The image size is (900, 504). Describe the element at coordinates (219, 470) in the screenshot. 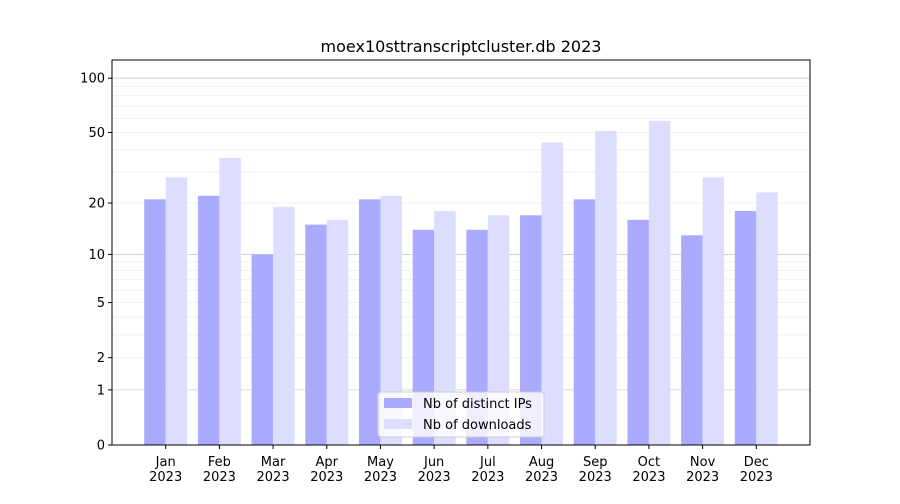

I see `x-tick-label: Feb 2023` at that location.